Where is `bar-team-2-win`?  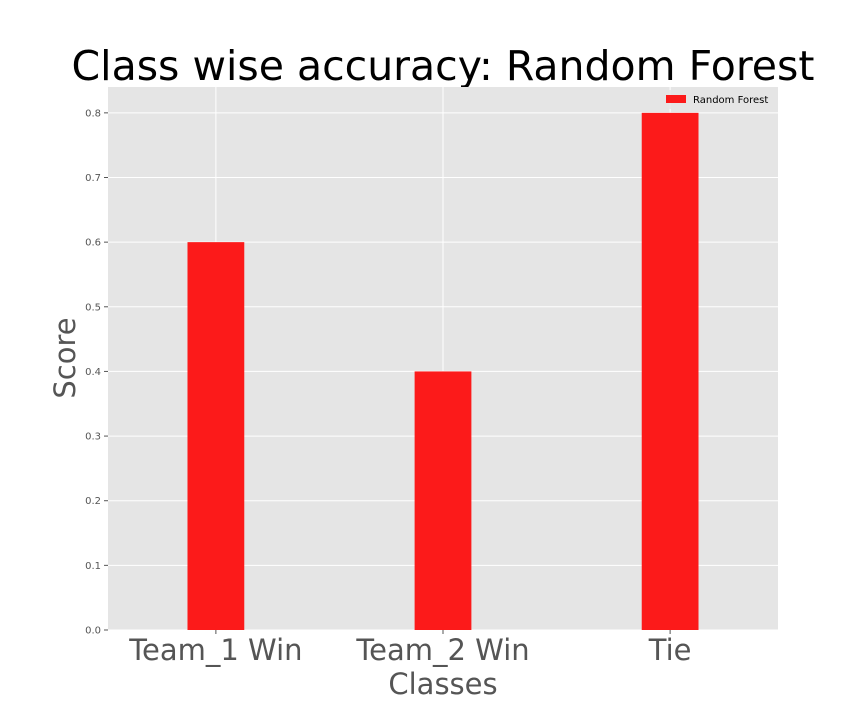
bar-team-2-win is located at coordinates (443, 500).